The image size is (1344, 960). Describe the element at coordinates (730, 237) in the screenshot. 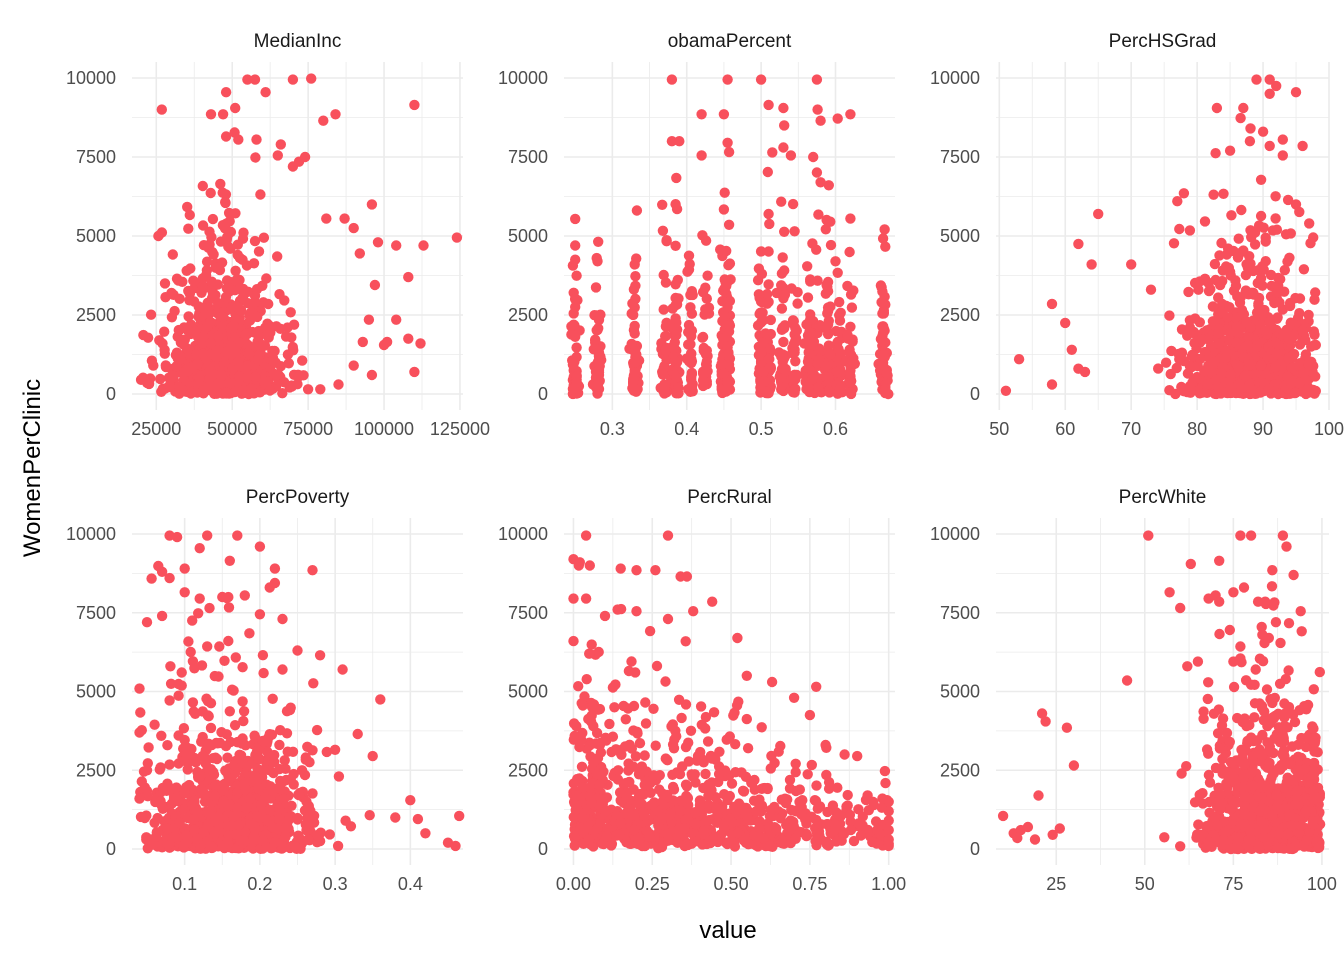

I see `points-group` at that location.